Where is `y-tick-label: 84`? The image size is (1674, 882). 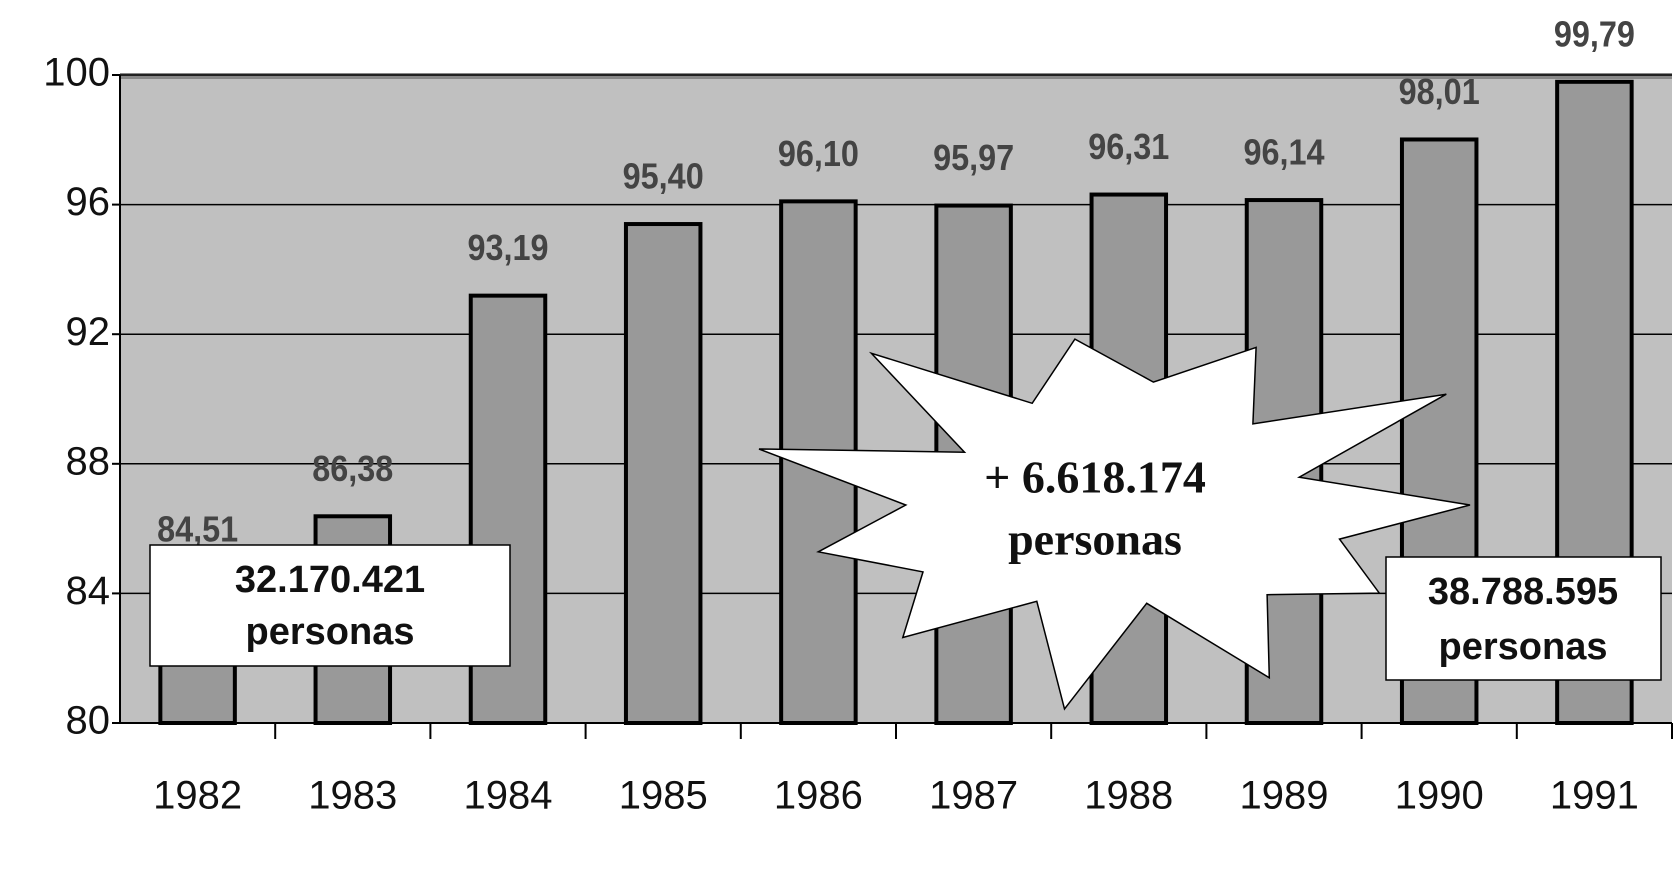 y-tick-label: 84 is located at coordinates (88, 591).